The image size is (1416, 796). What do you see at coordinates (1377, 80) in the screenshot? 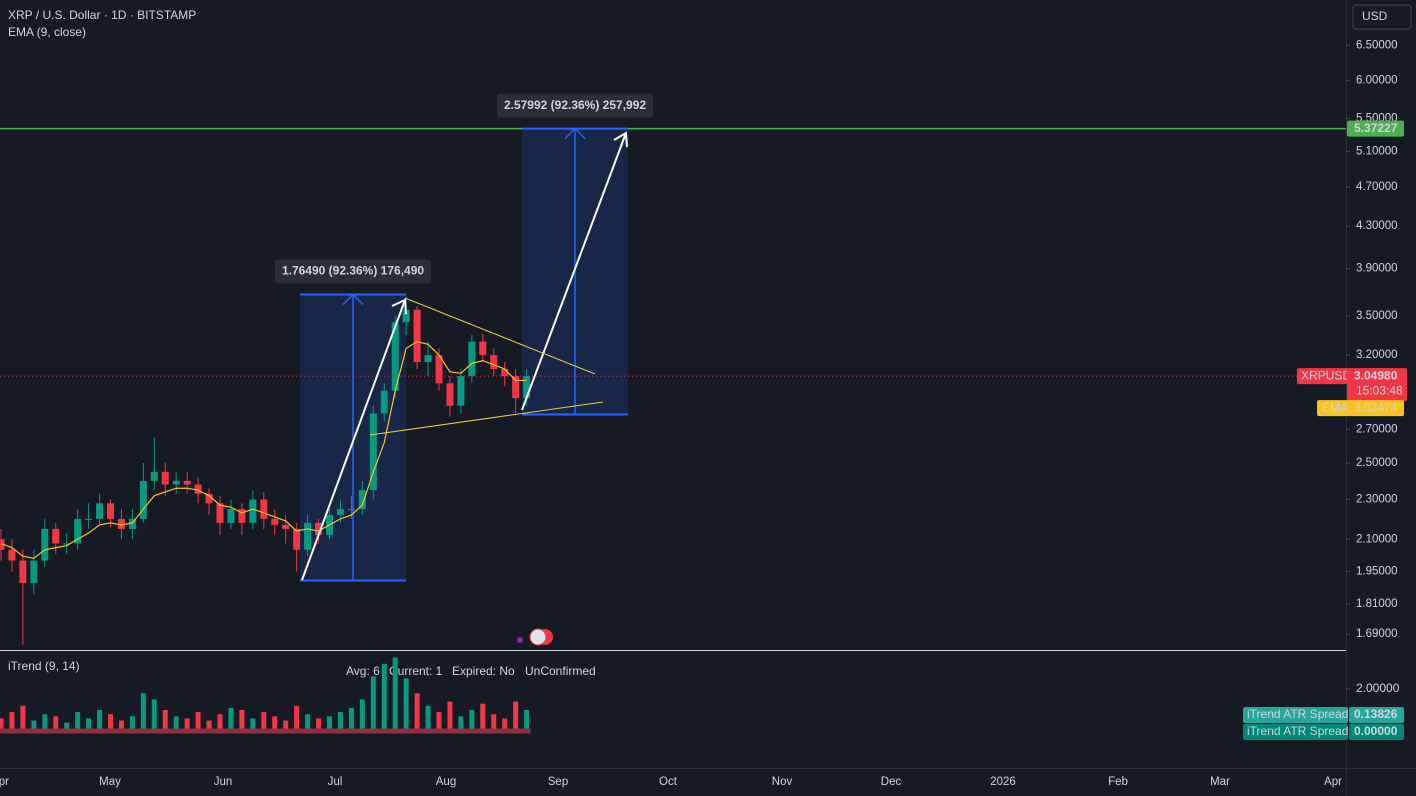
I see `y-tick-label: 6.00000` at bounding box center [1377, 80].